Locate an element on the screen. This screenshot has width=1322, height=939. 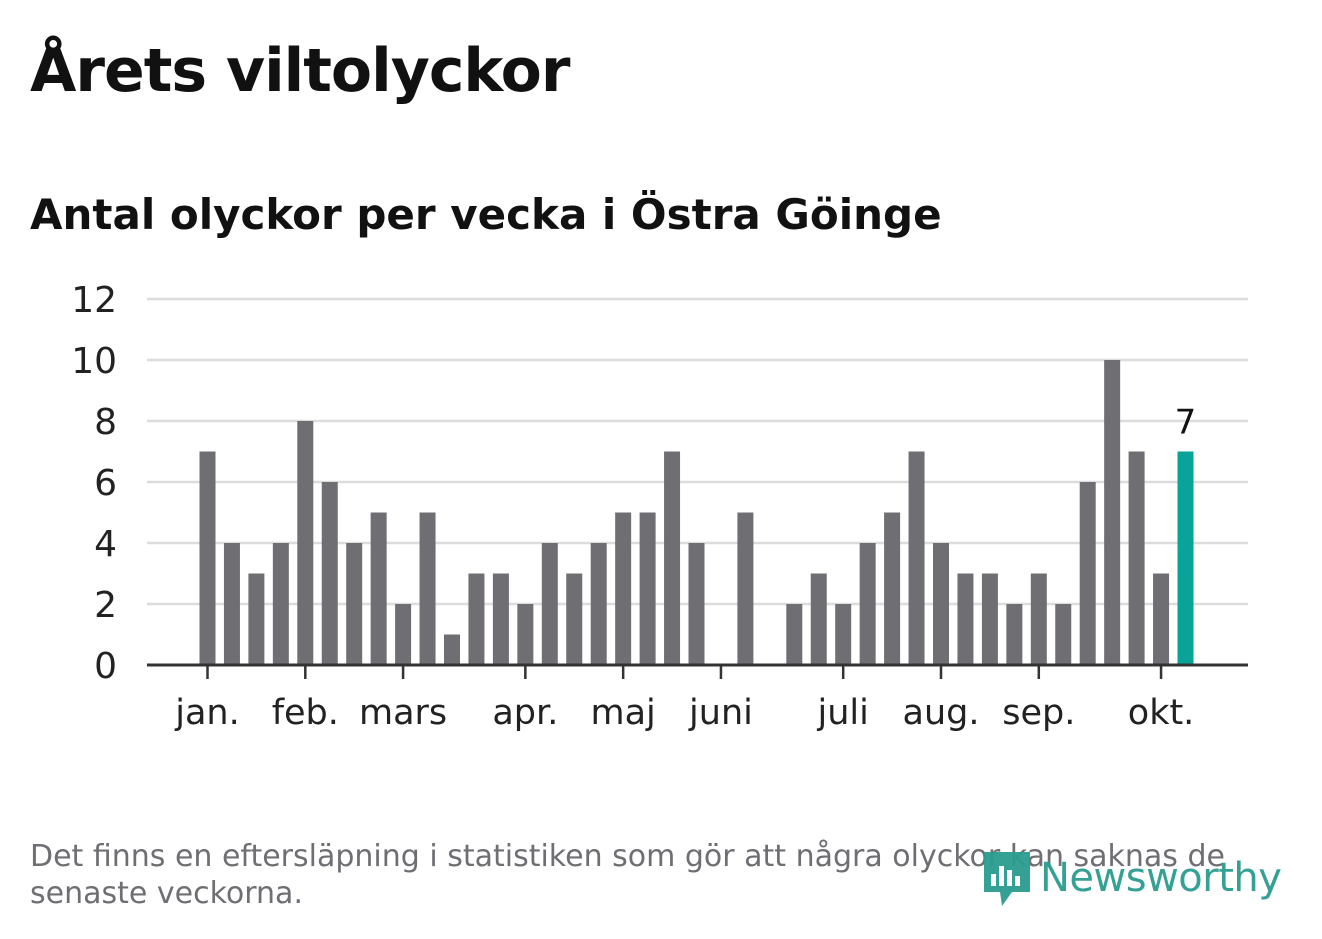
y-tick-label: 10 is located at coordinates (94, 361).